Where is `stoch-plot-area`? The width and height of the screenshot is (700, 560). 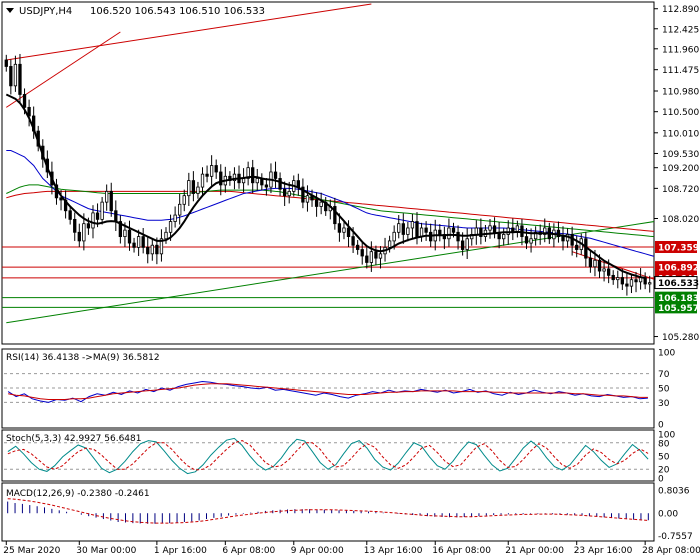 stoch-plot-area is located at coordinates (328, 456).